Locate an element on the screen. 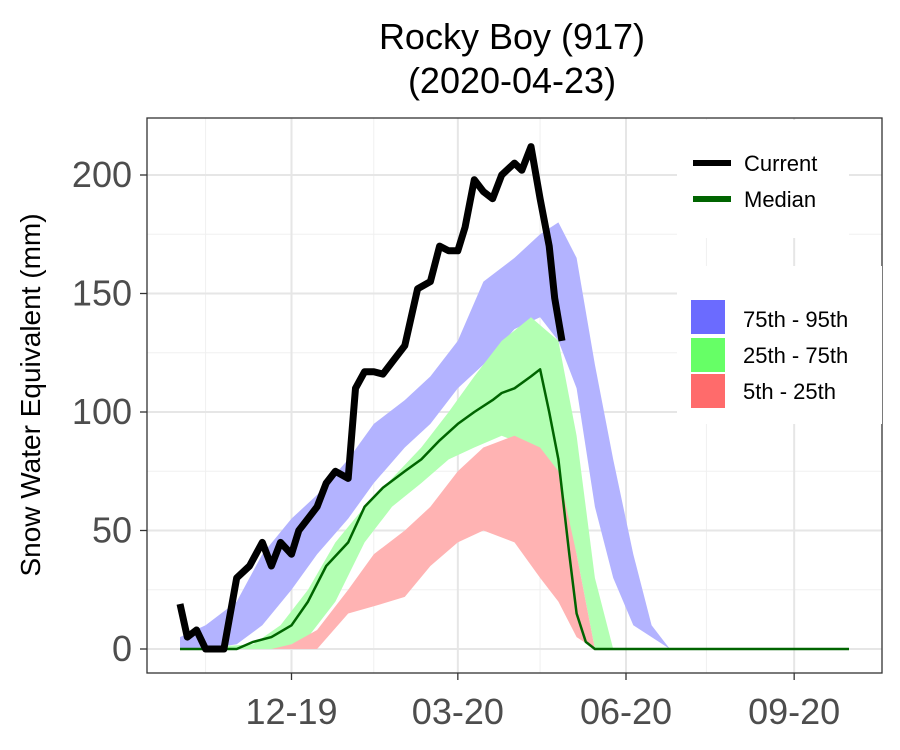 The height and width of the screenshot is (750, 900). legend-bands: 75th - 95th 25th - 75th 5th - 25th is located at coordinates (779, 345).